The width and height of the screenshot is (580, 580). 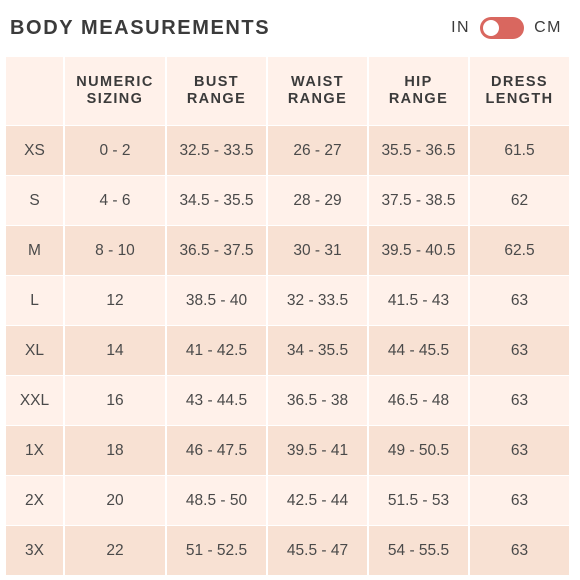 I want to click on table-cell-waist-range: 30 - 31, so click(x=317, y=250).